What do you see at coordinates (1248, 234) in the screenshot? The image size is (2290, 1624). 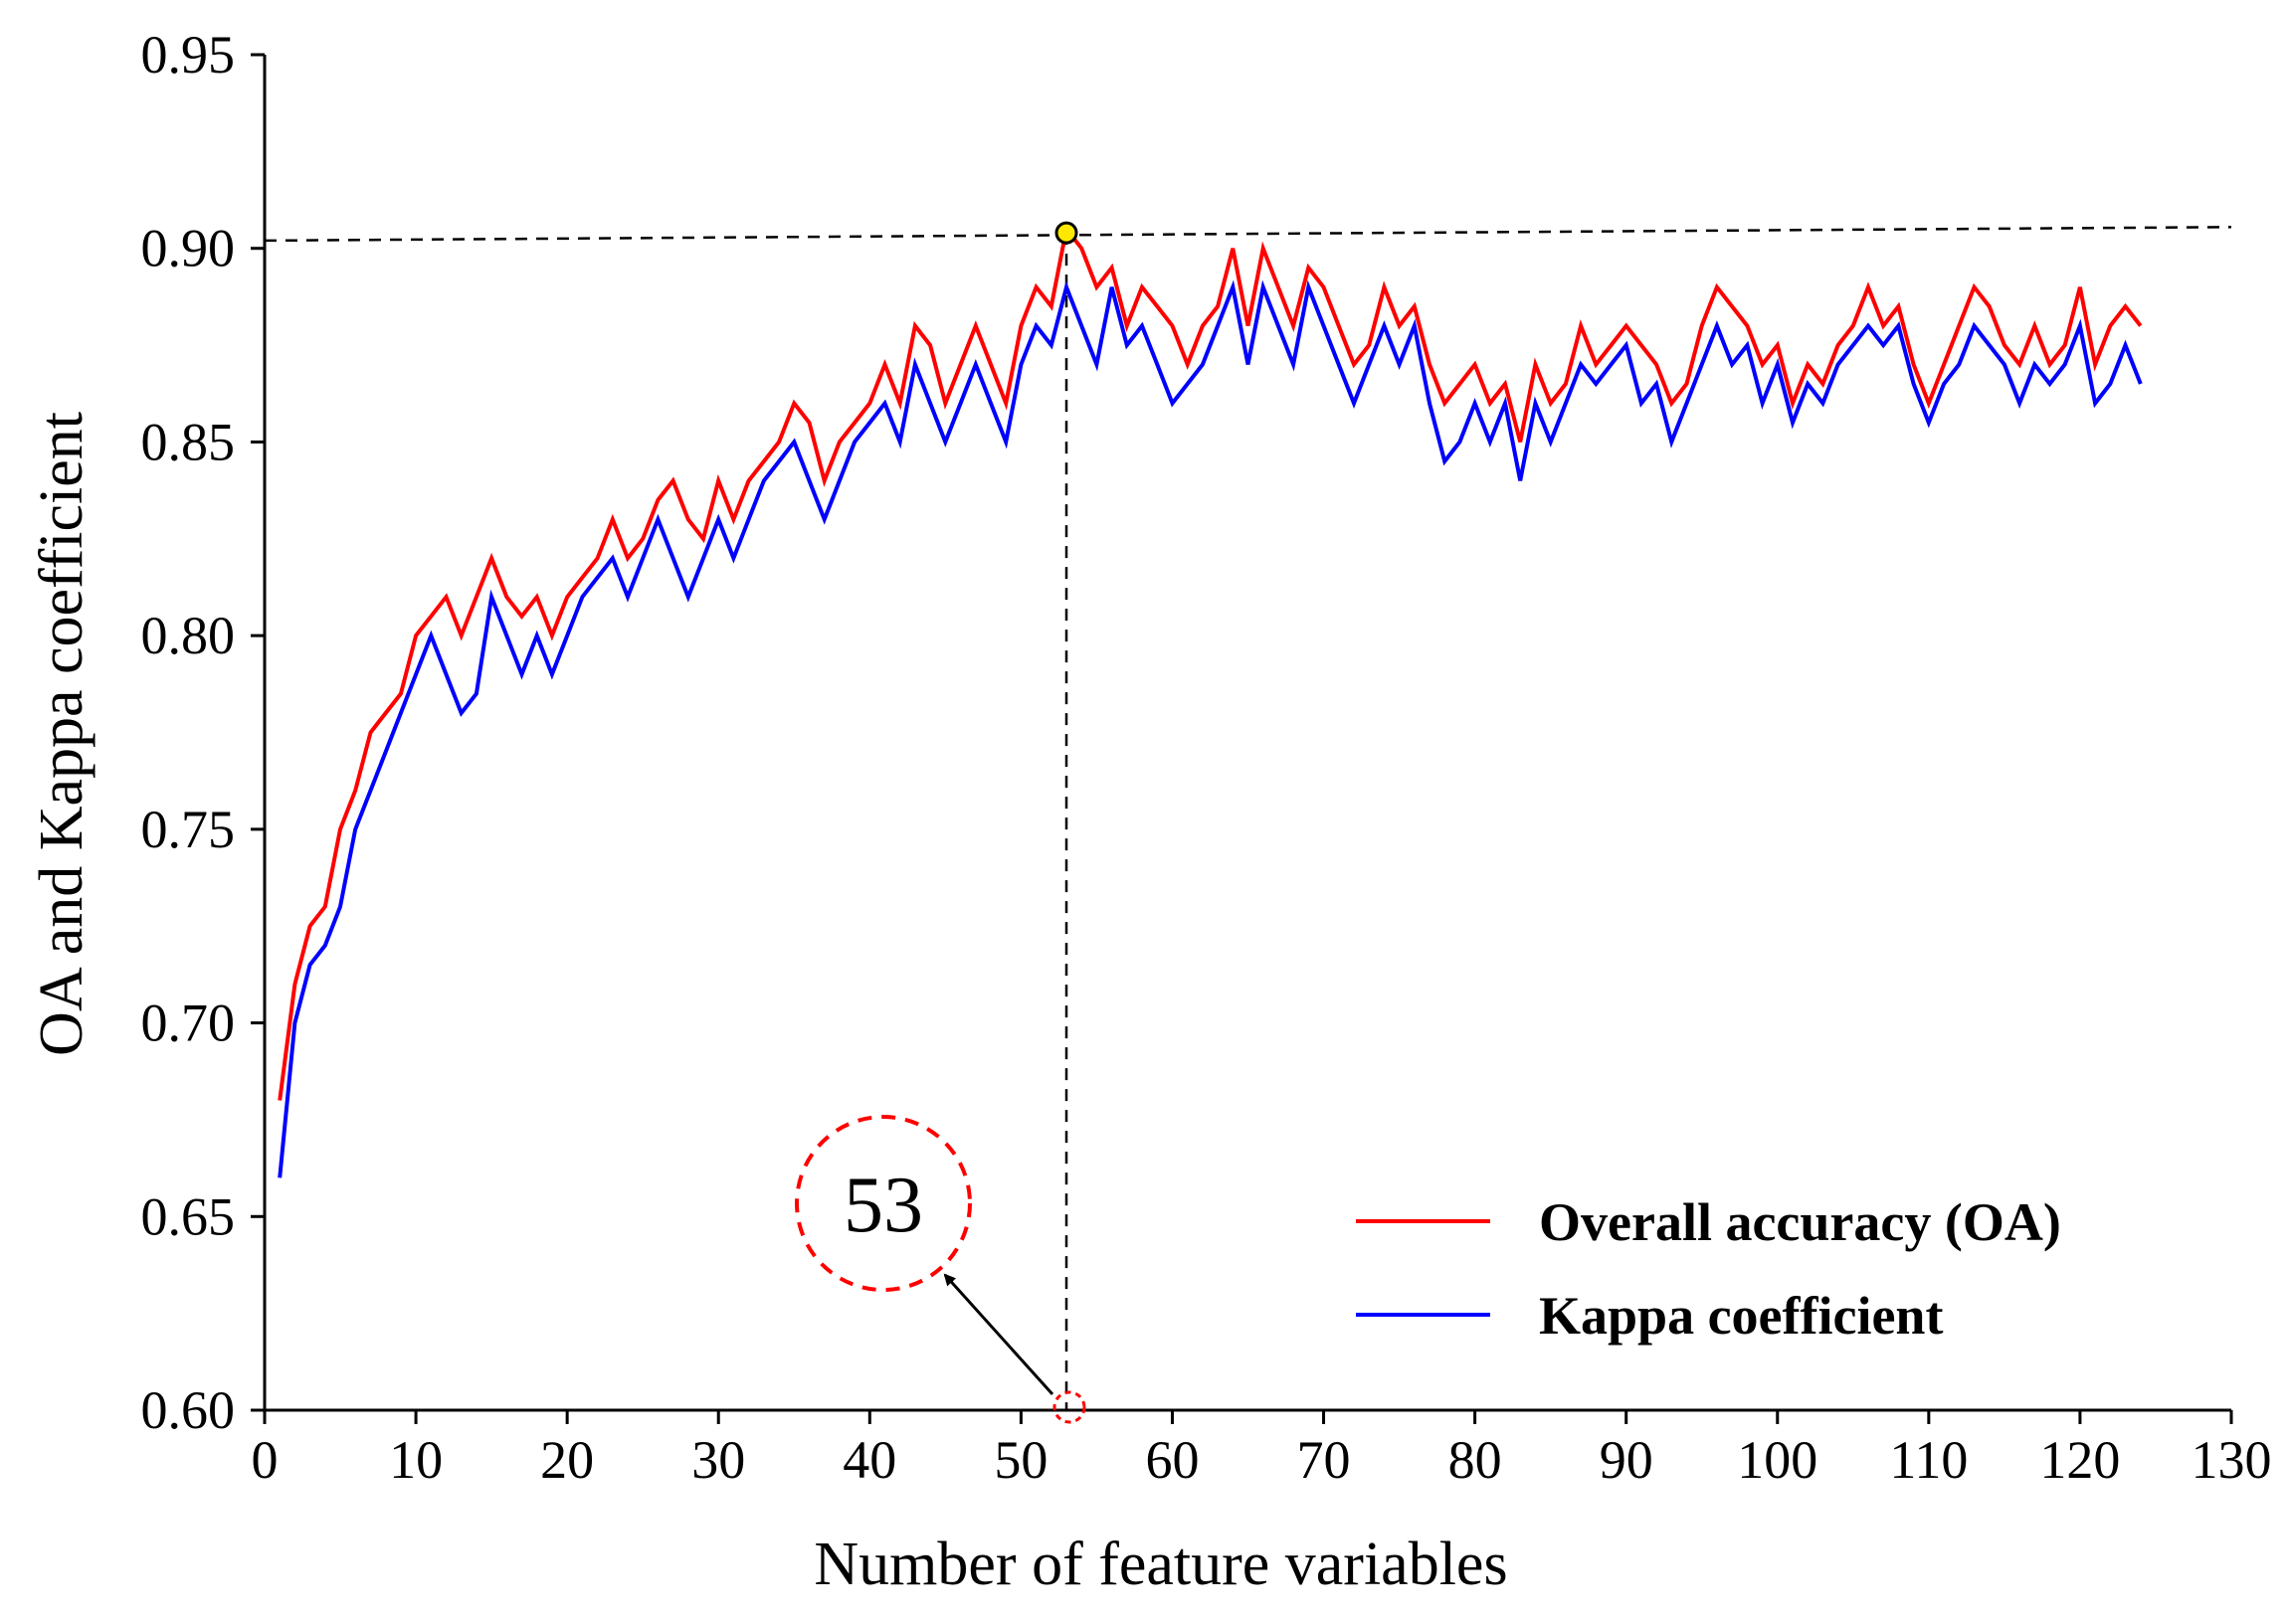 I see `optimum-horizontal-guide` at bounding box center [1248, 234].